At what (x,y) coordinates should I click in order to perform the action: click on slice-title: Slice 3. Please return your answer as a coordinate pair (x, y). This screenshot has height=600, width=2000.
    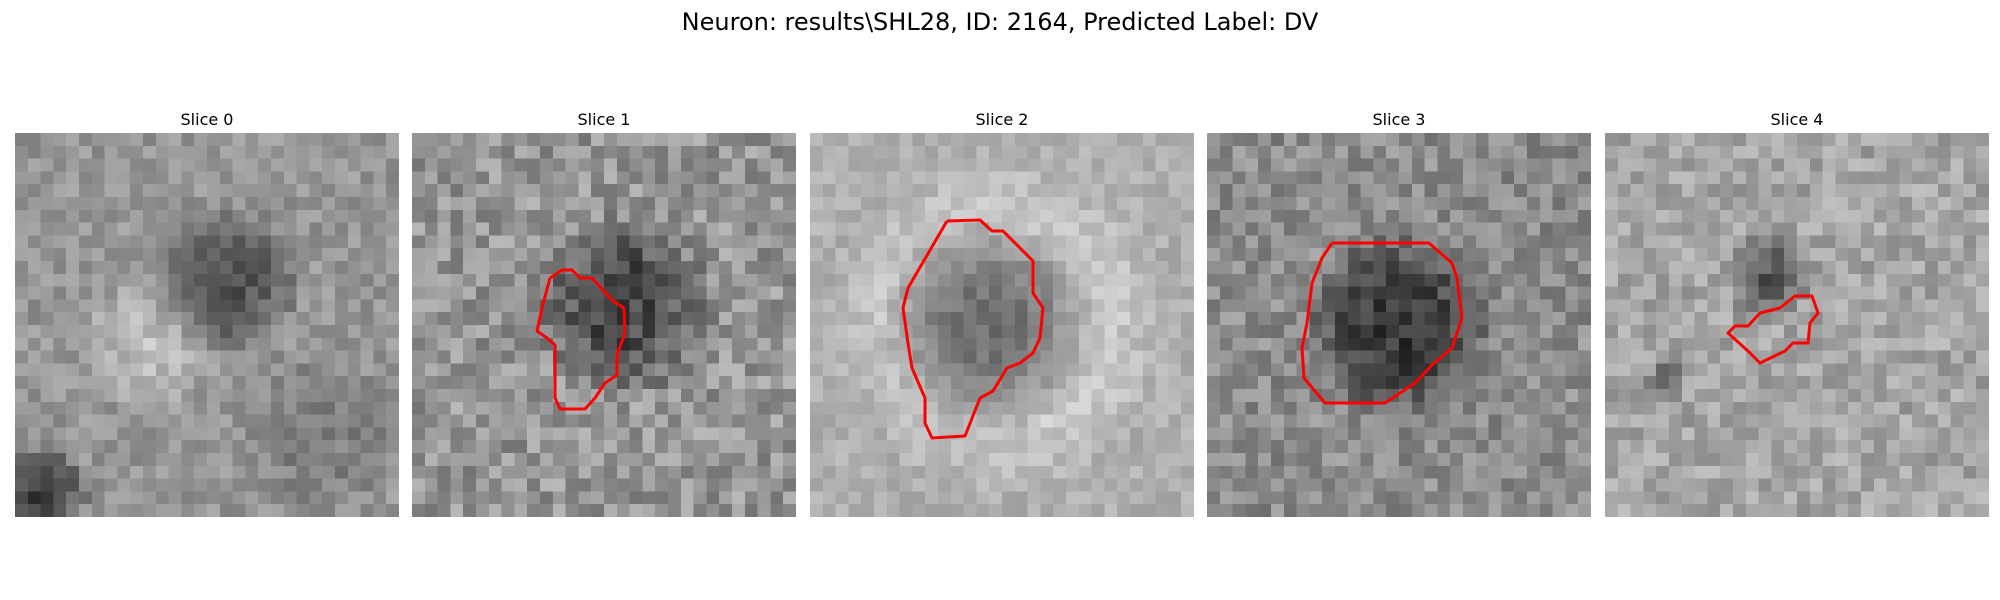
    Looking at the image, I should click on (1399, 119).